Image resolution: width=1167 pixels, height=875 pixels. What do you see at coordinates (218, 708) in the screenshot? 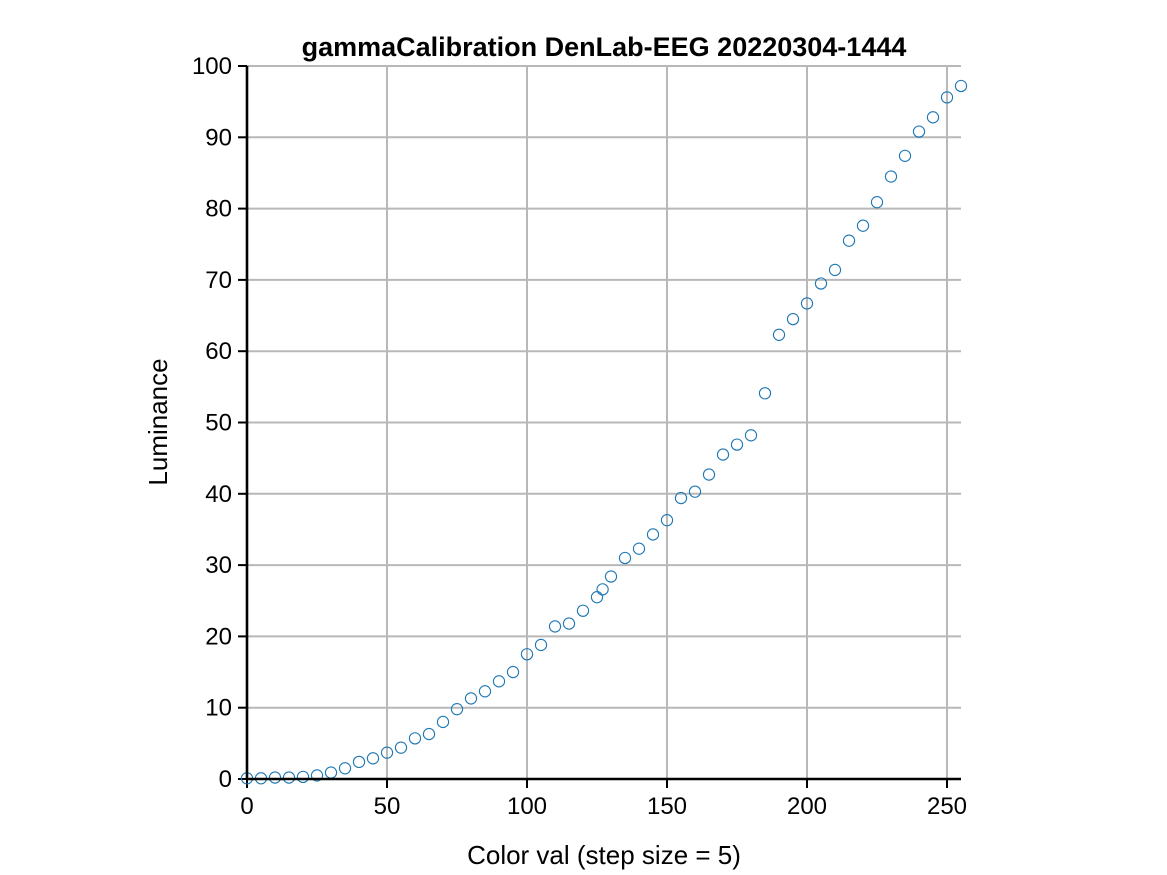
I see `y-tick-label: 10` at bounding box center [218, 708].